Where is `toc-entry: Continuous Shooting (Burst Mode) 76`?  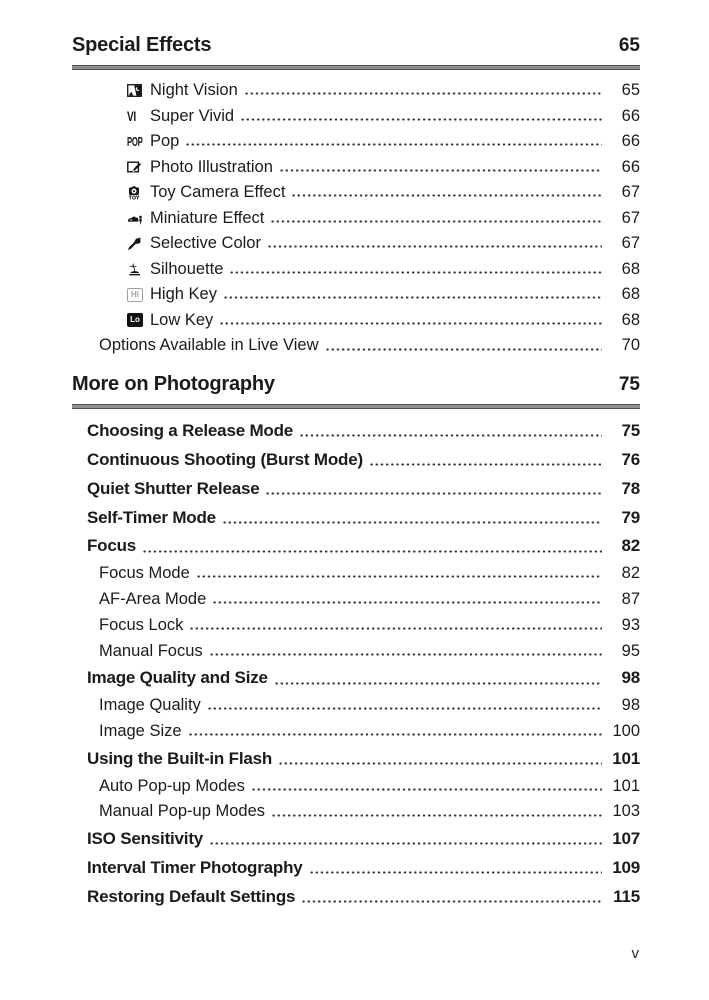 toc-entry: Continuous Shooting (Burst Mode) 76 is located at coordinates (356, 460).